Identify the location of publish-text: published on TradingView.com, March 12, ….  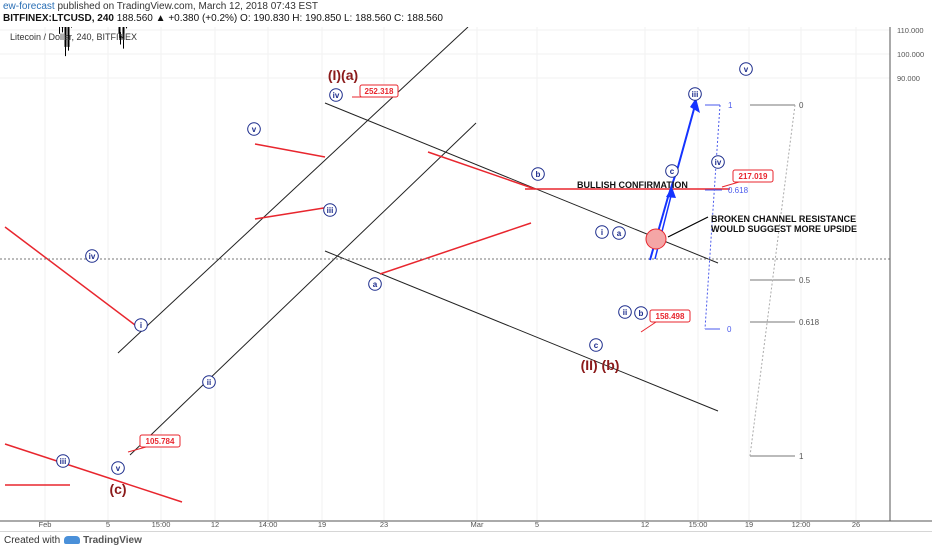
(187, 6).